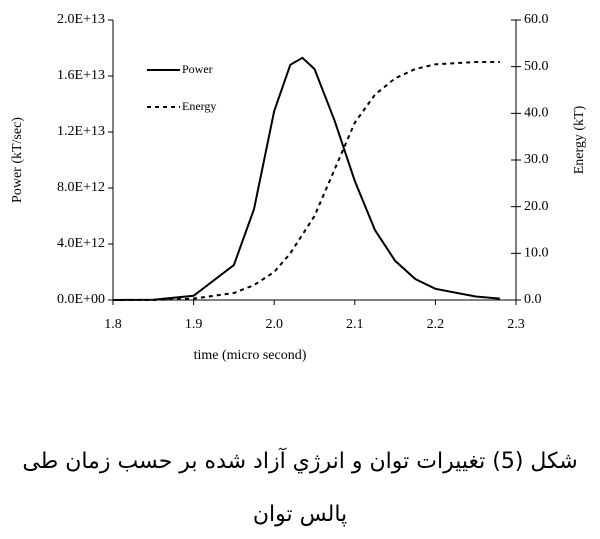 This screenshot has height=539, width=600. What do you see at coordinates (516, 324) in the screenshot?
I see `x-tick-label: 2.3` at bounding box center [516, 324].